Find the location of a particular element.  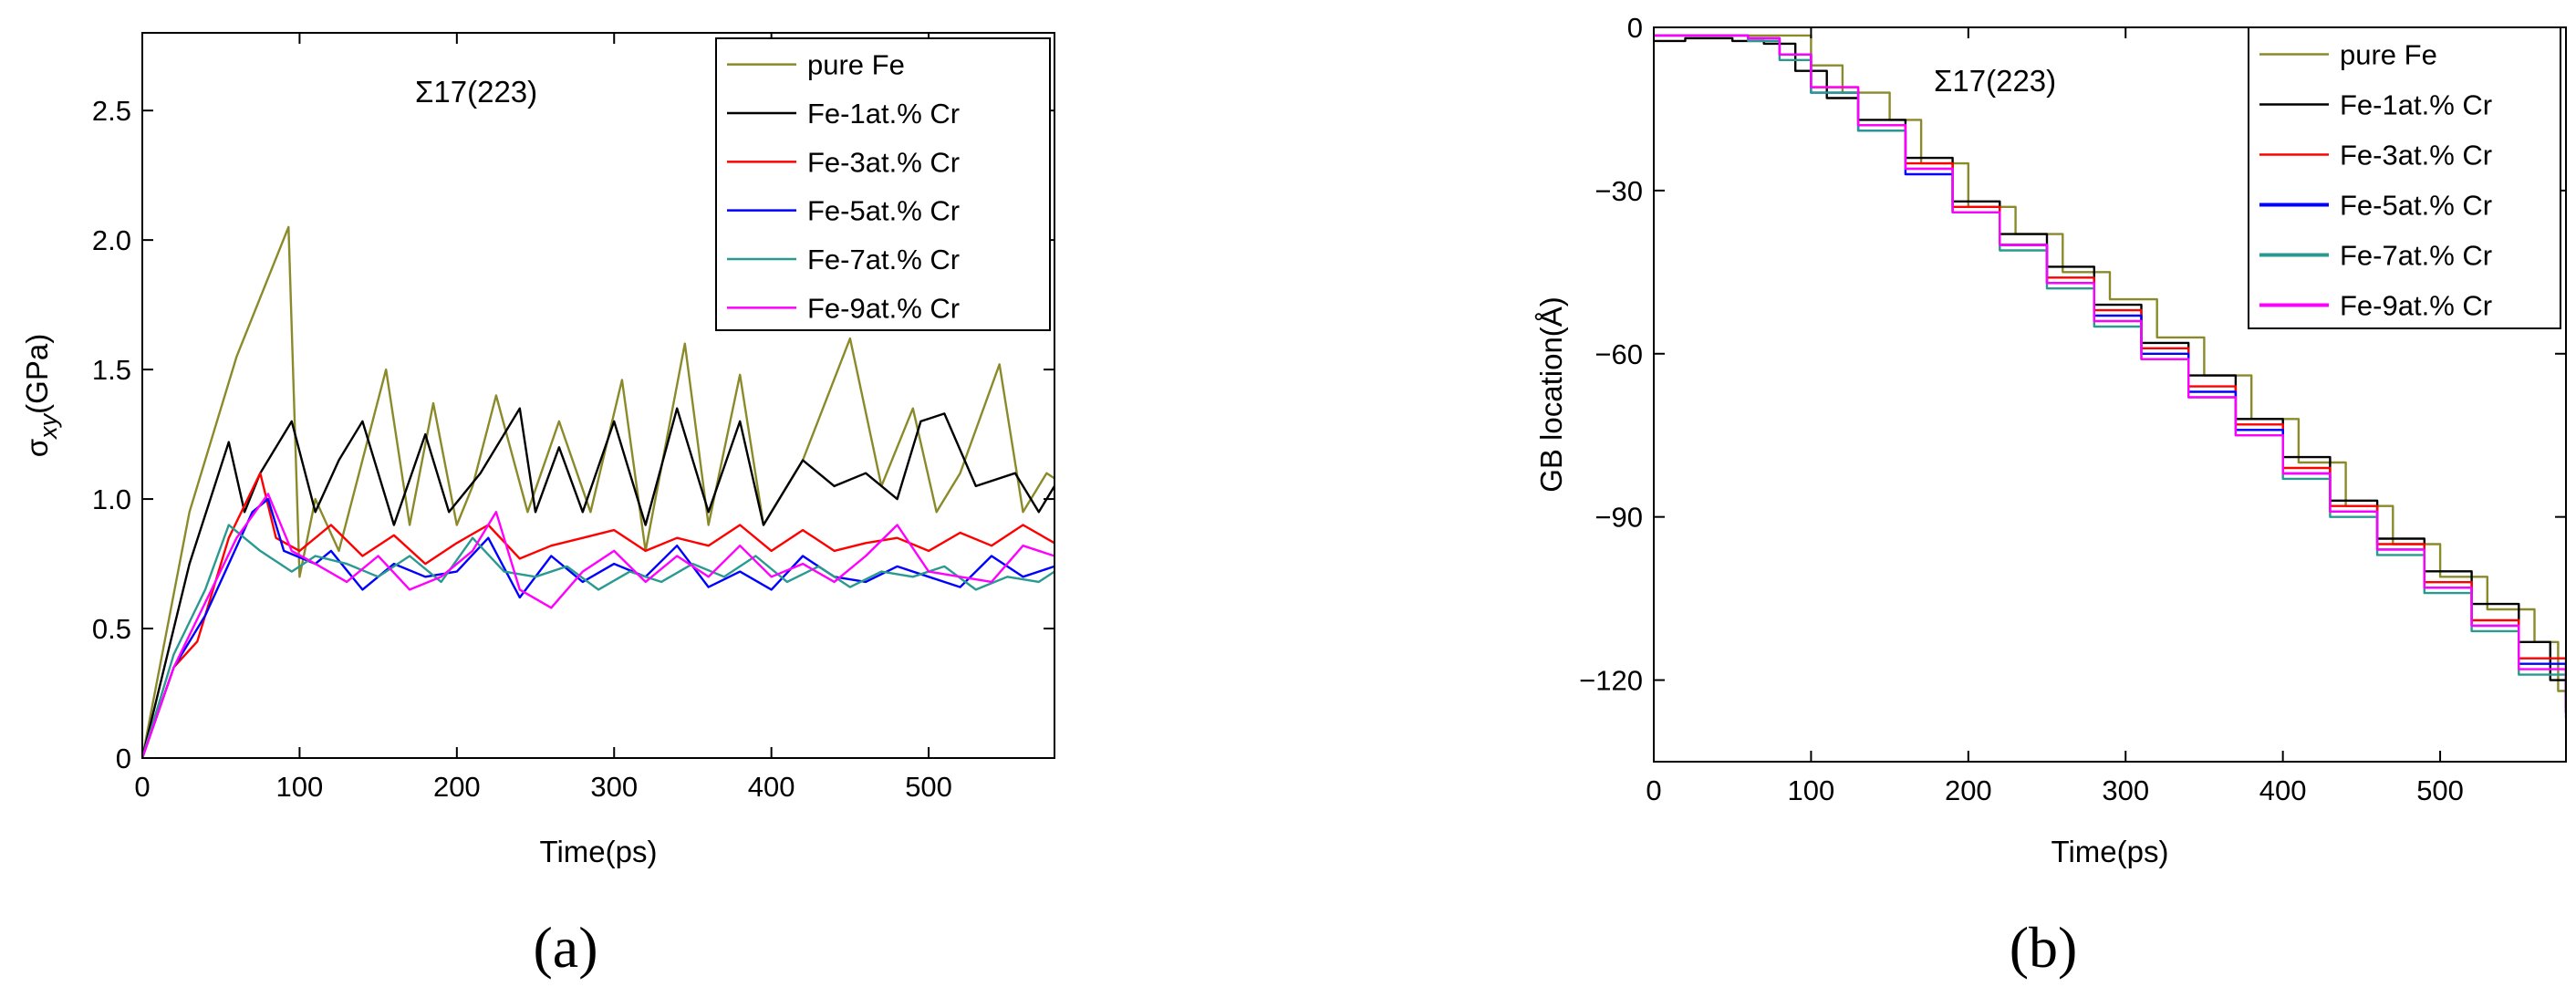

y-axis-label-unit: (GPa) is located at coordinates (37, 374).